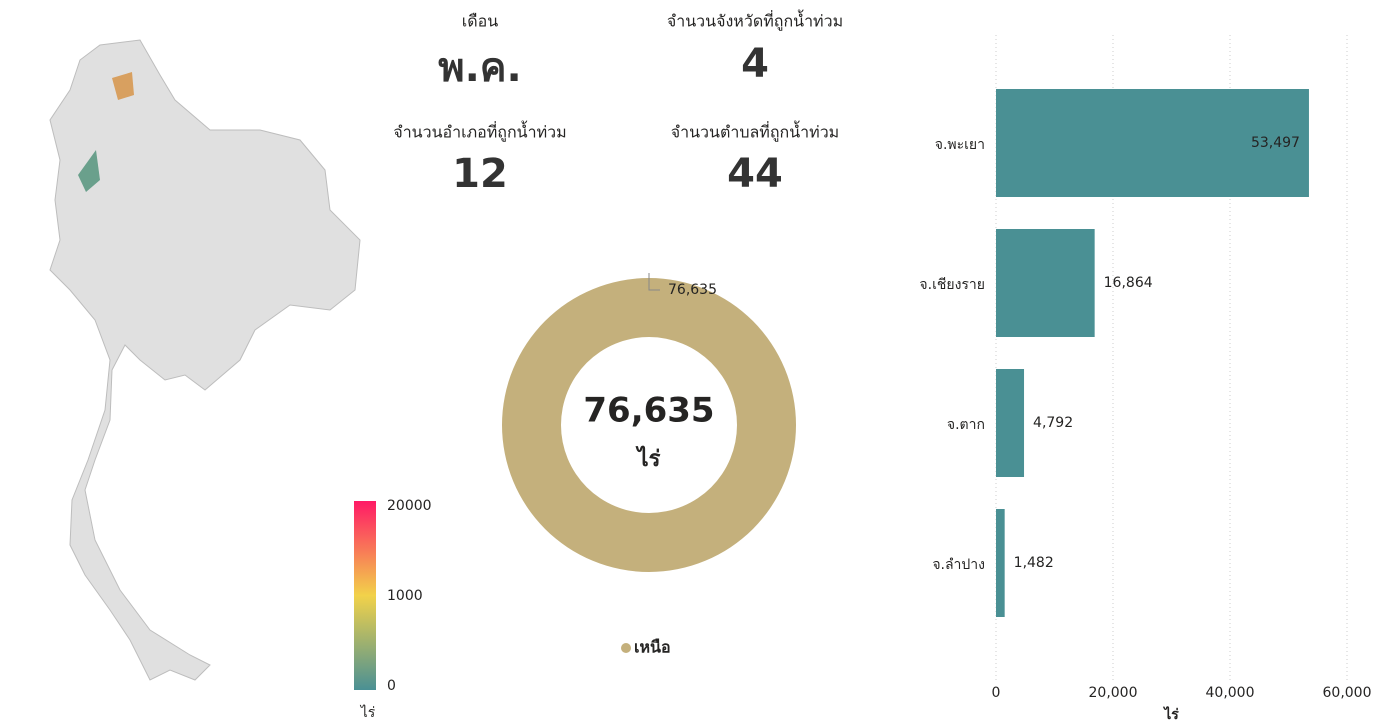 The width and height of the screenshot is (1382, 728). Describe the element at coordinates (365, 595) in the screenshot. I see `color-scale` at that location.